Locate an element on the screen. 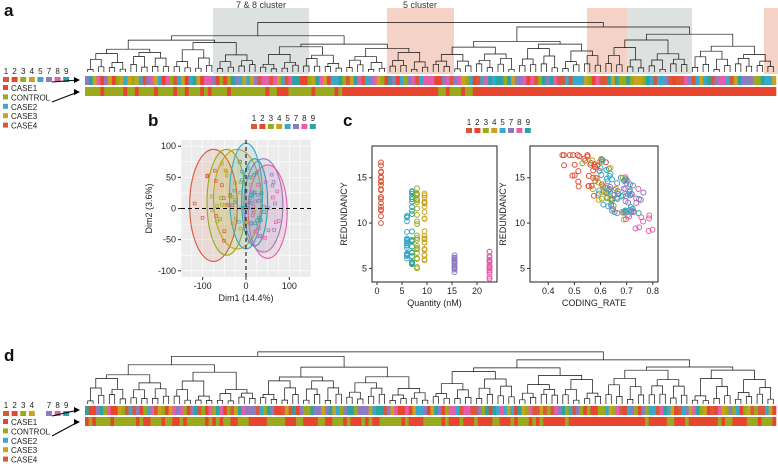 Image resolution: width=778 pixels, height=471 pixels. legend-group-label: CONTROL is located at coordinates (31, 97).